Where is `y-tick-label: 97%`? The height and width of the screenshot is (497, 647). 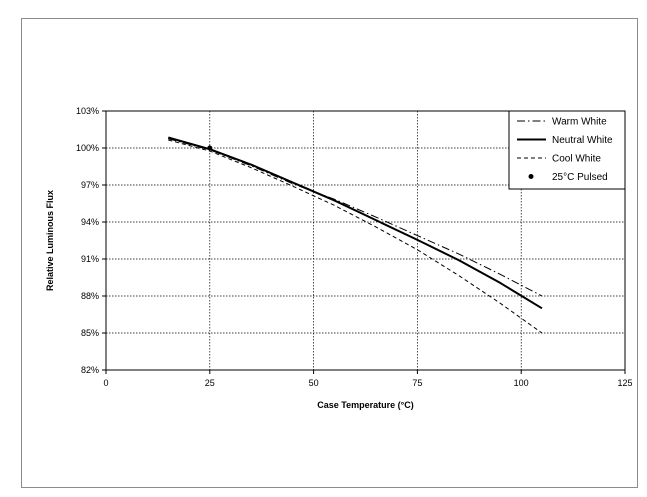 y-tick-label: 97% is located at coordinates (90, 185).